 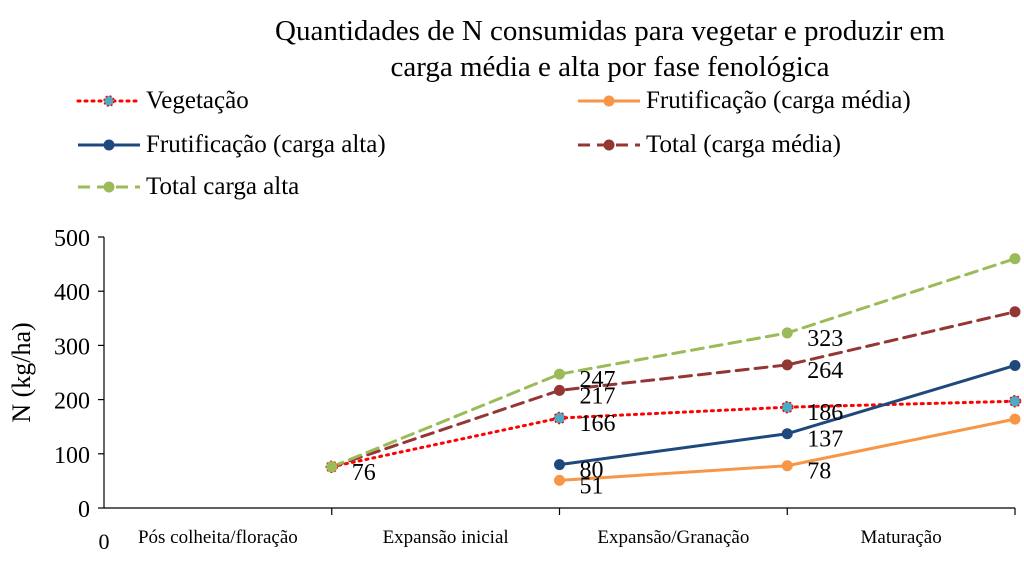 What do you see at coordinates (592, 471) in the screenshot?
I see `data-label: 80` at bounding box center [592, 471].